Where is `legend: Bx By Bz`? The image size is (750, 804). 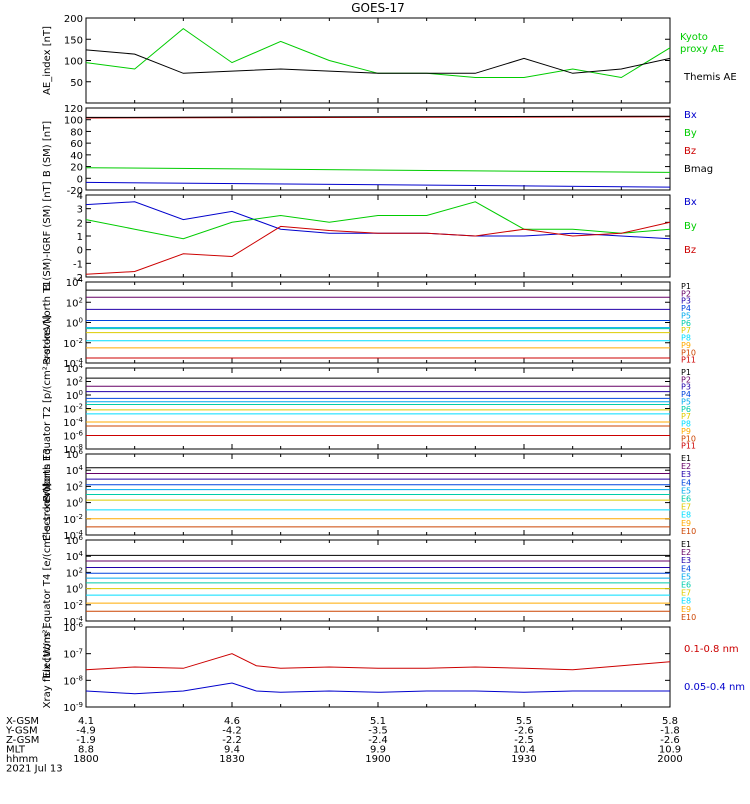
legend: Bx By Bz is located at coordinates (690, 226).